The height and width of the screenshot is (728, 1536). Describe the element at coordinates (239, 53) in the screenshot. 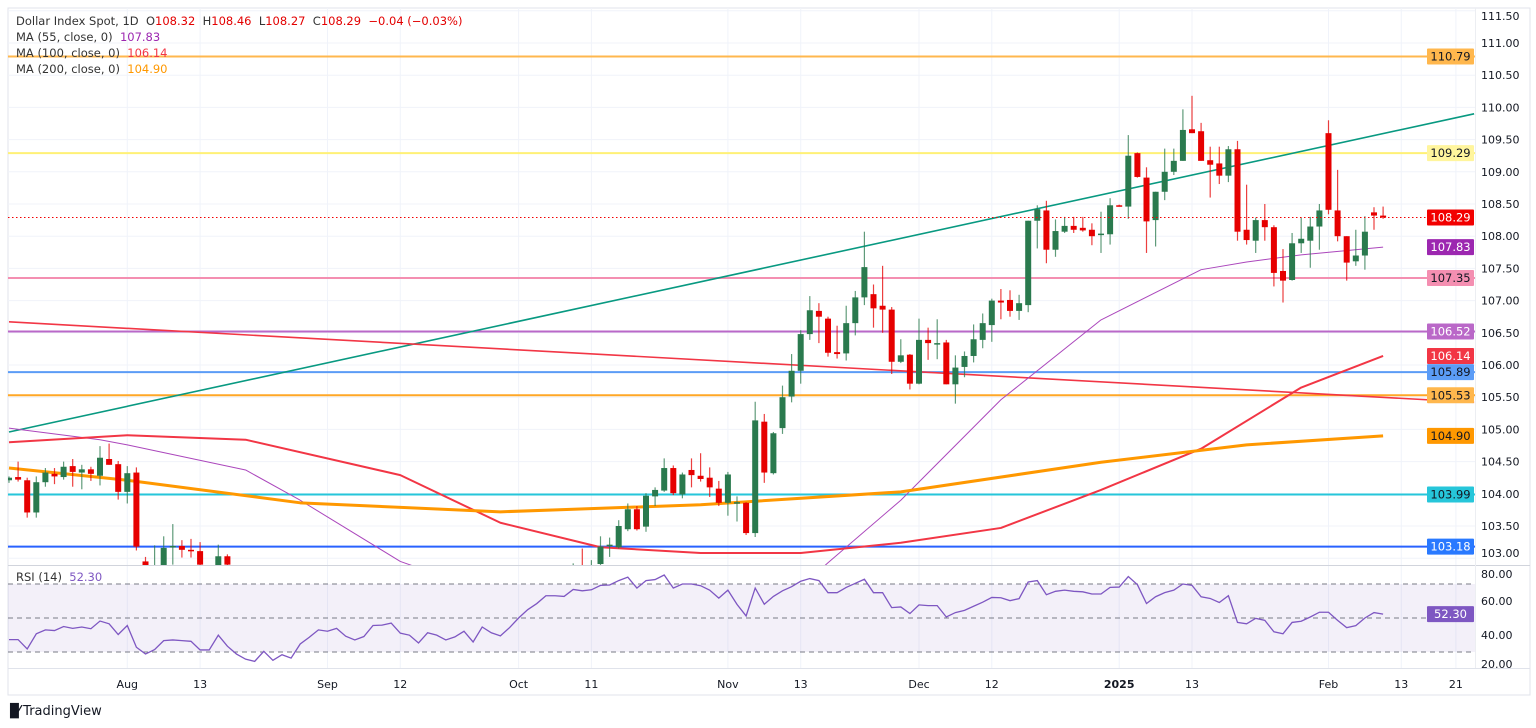

I see `ma100-legend: MA (100, close, 0) 106.14` at that location.